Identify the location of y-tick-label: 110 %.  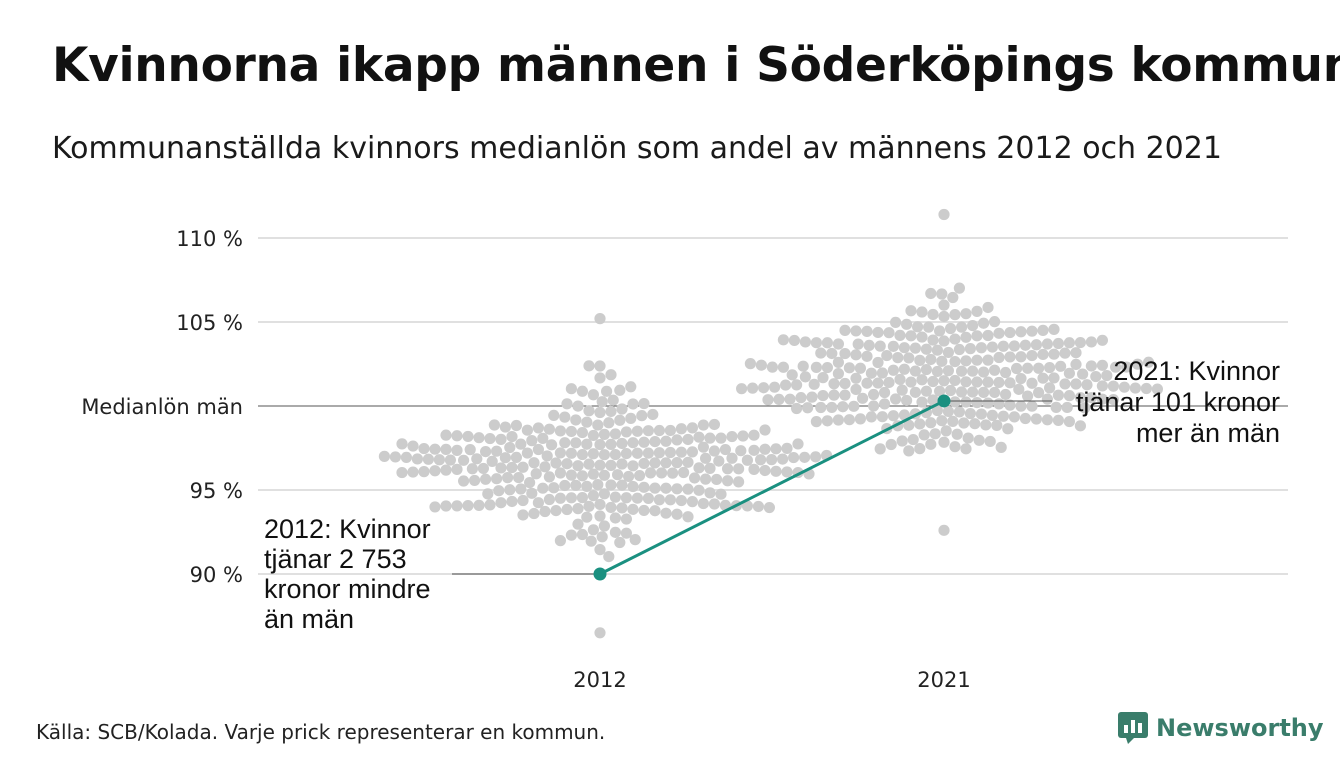
(209, 239).